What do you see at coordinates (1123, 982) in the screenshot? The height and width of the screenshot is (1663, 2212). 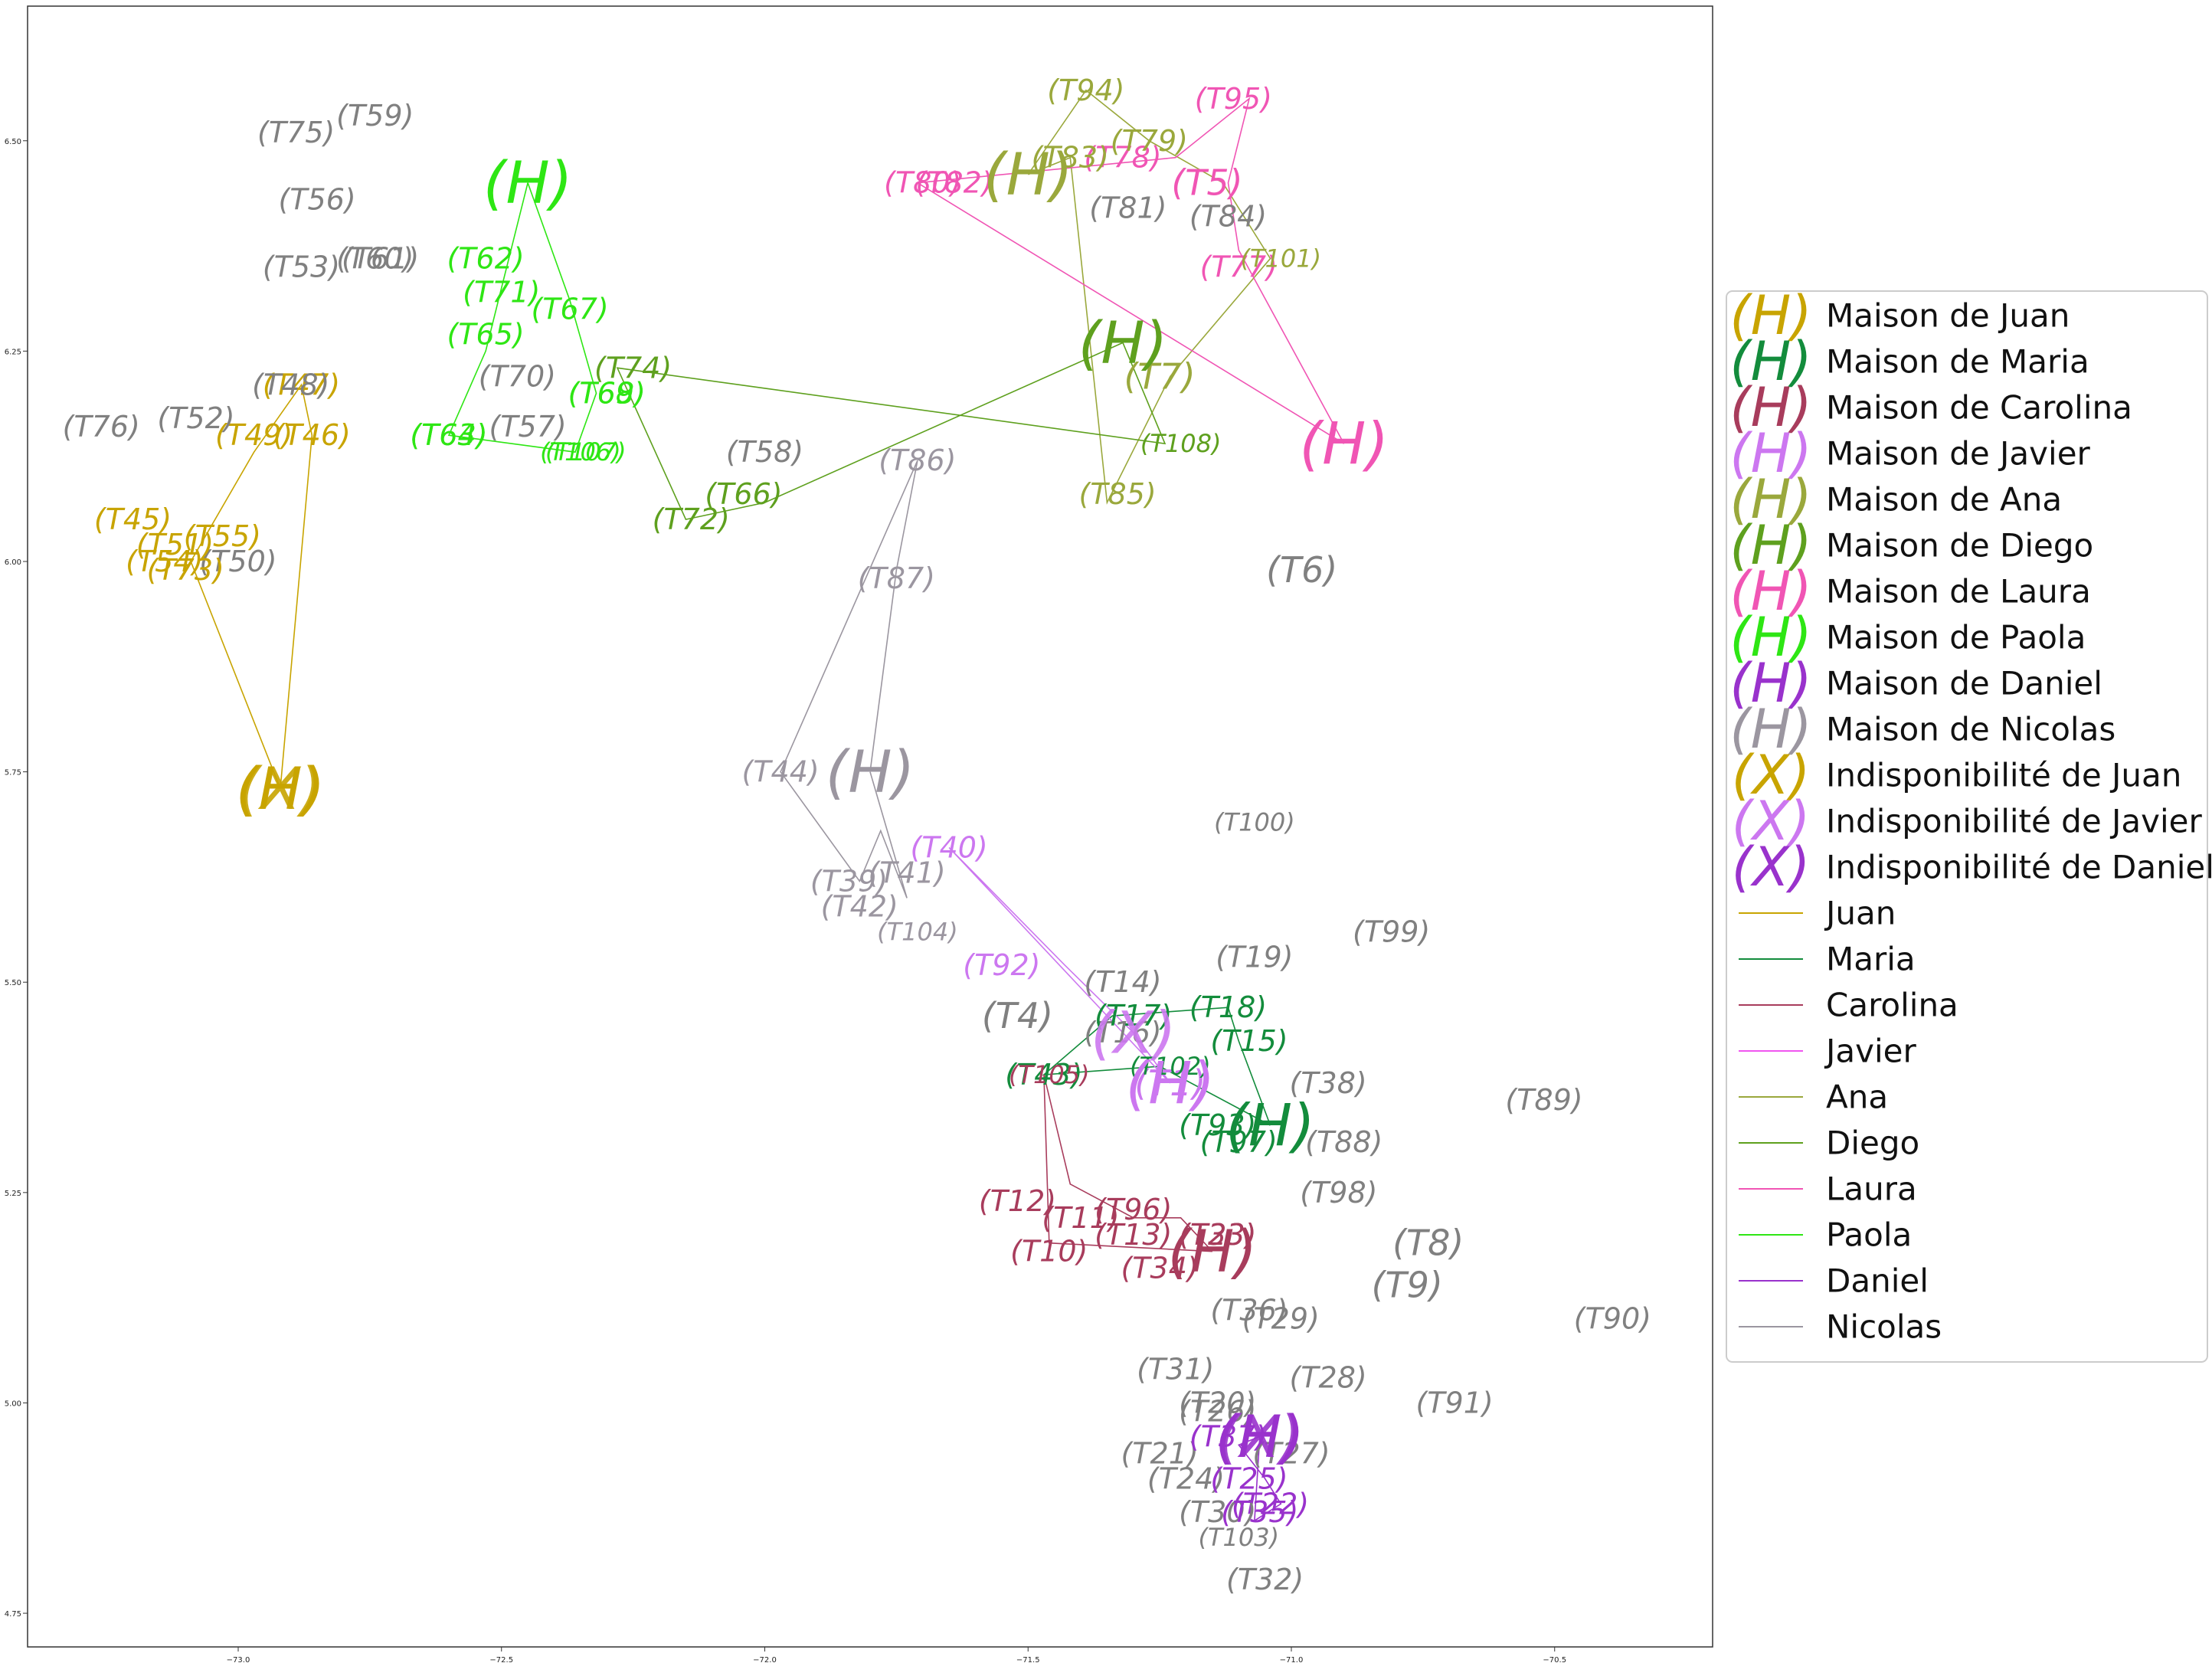 I see `task-label: (T14)` at bounding box center [1123, 982].